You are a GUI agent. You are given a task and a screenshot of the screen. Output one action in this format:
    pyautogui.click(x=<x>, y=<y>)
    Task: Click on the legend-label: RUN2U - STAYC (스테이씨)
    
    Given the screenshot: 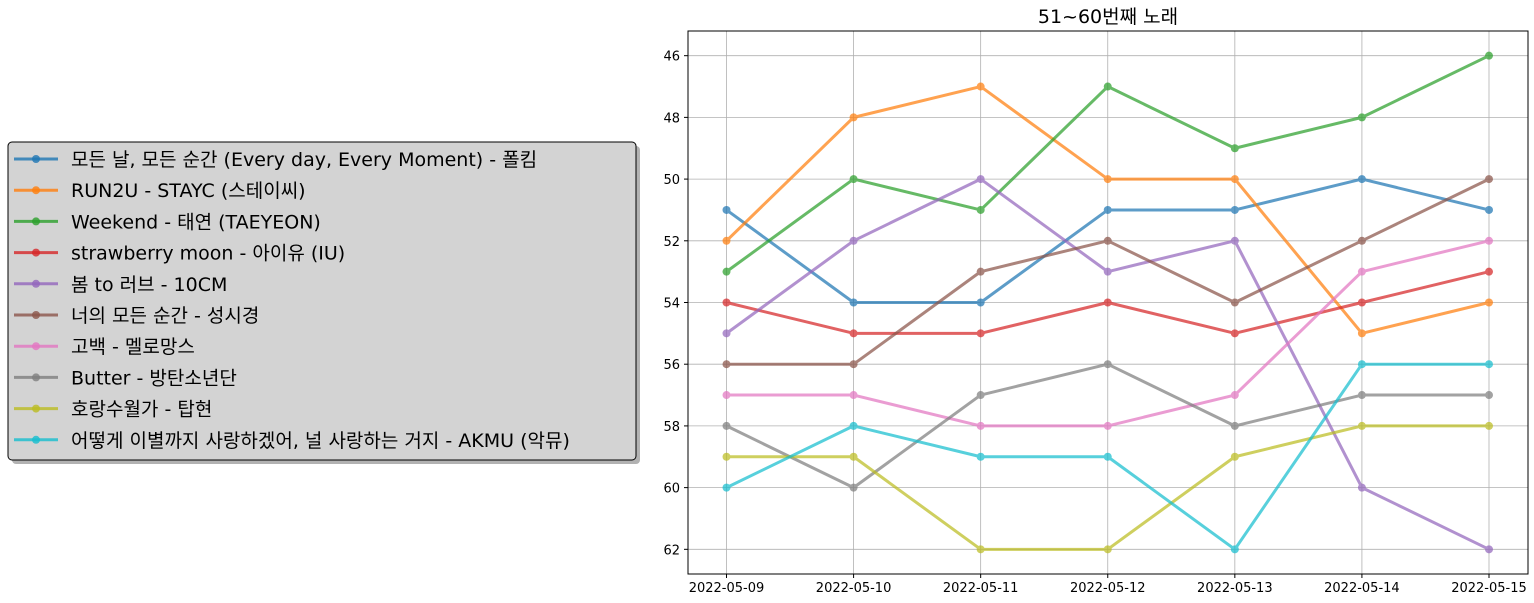 What is the action you would take?
    pyautogui.click(x=188, y=191)
    